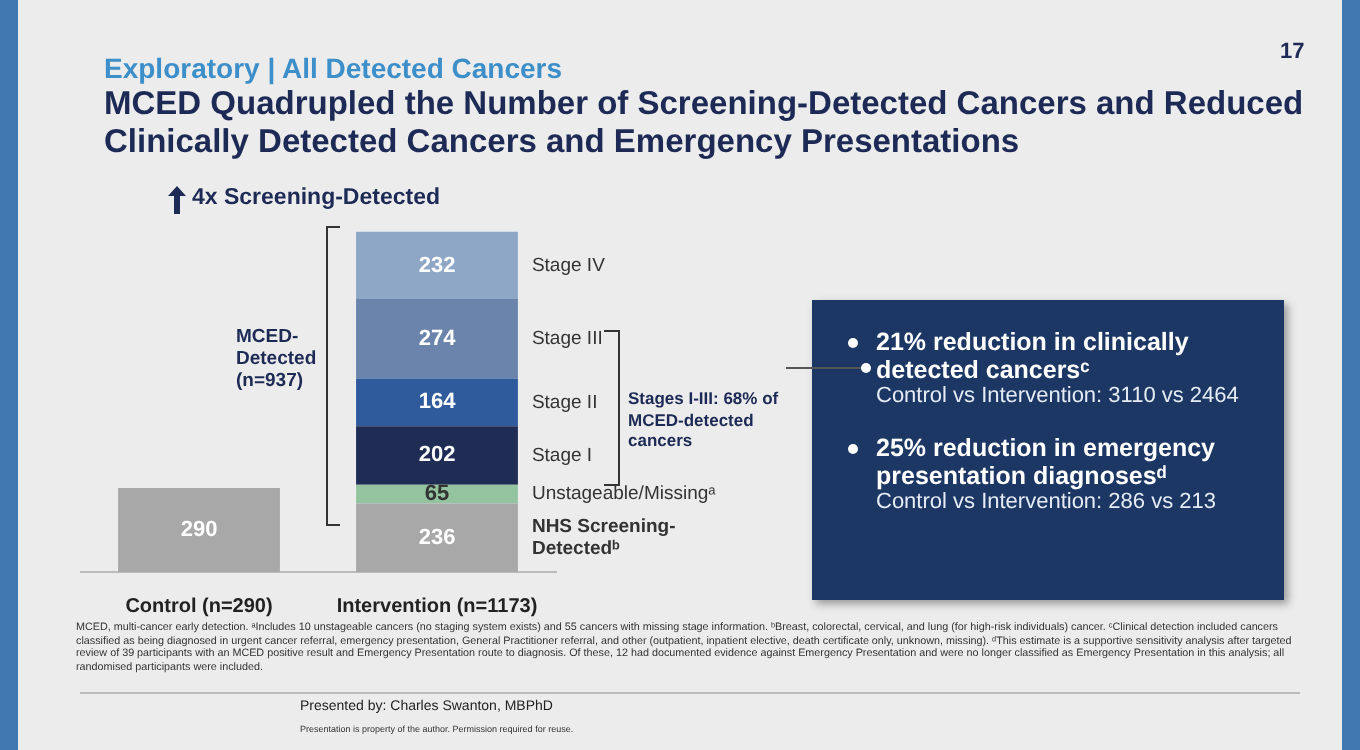 The height and width of the screenshot is (750, 1360). I want to click on text: Stages I-III: 68% of MCED-detected cancers, so click(704, 419).